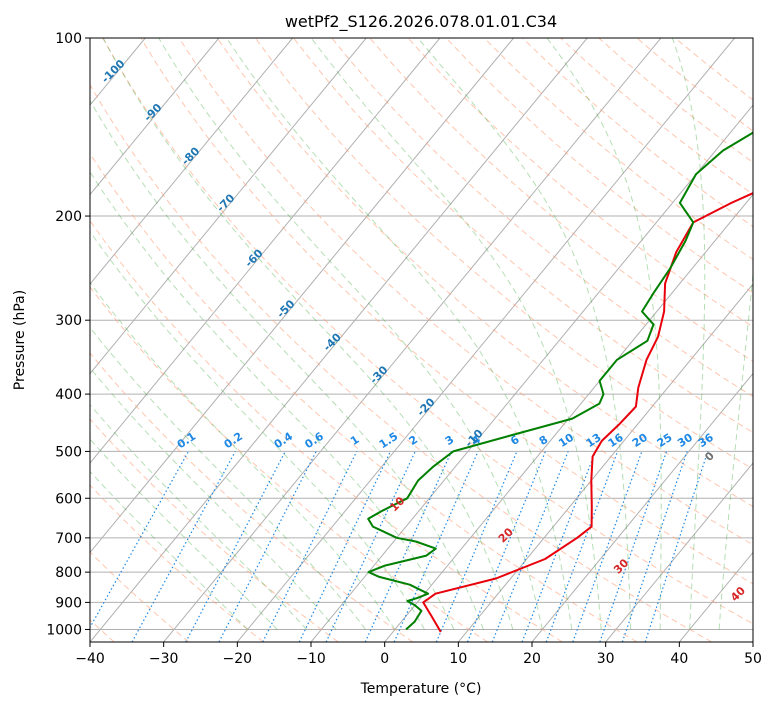  What do you see at coordinates (68, 603) in the screenshot?
I see `y-tick-label: 900` at bounding box center [68, 603].